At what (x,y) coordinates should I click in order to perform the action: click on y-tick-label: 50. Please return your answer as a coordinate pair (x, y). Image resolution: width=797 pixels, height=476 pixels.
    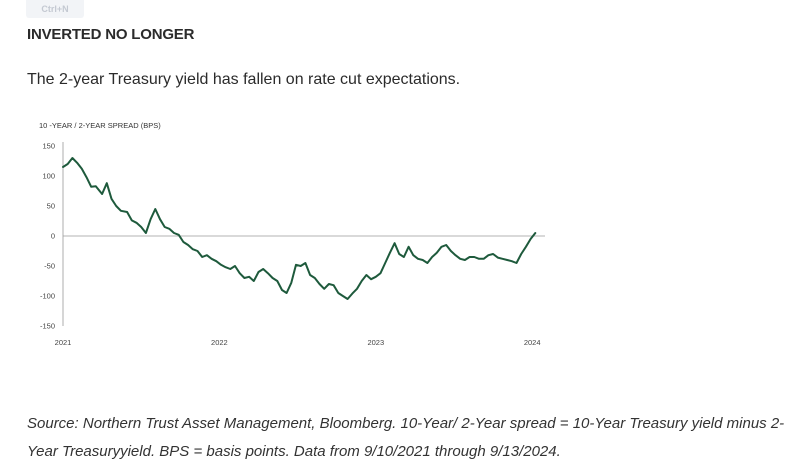
    Looking at the image, I should click on (51, 206).